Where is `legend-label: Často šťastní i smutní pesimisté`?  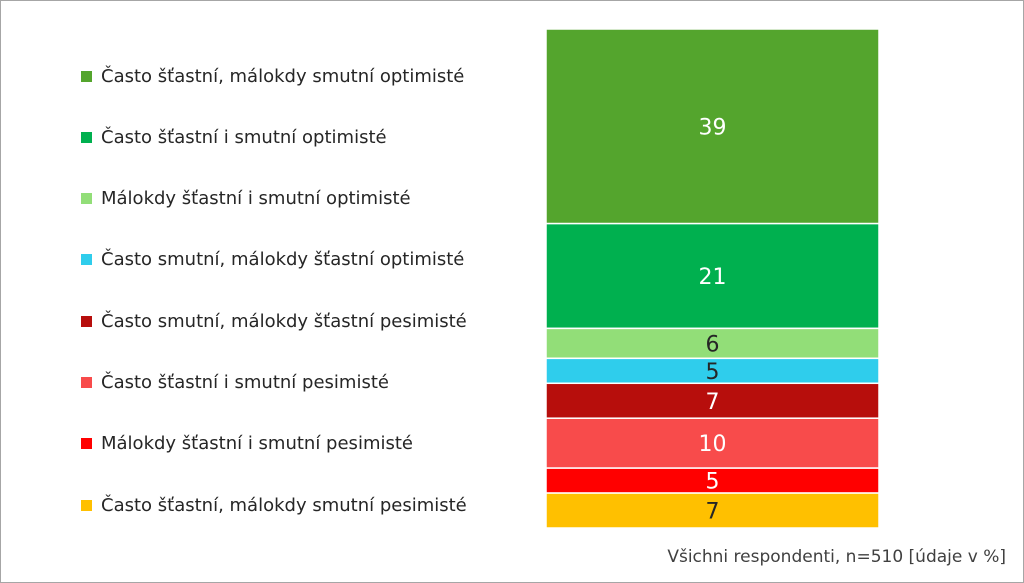 legend-label: Často šťastní i smutní pesimisté is located at coordinates (245, 382).